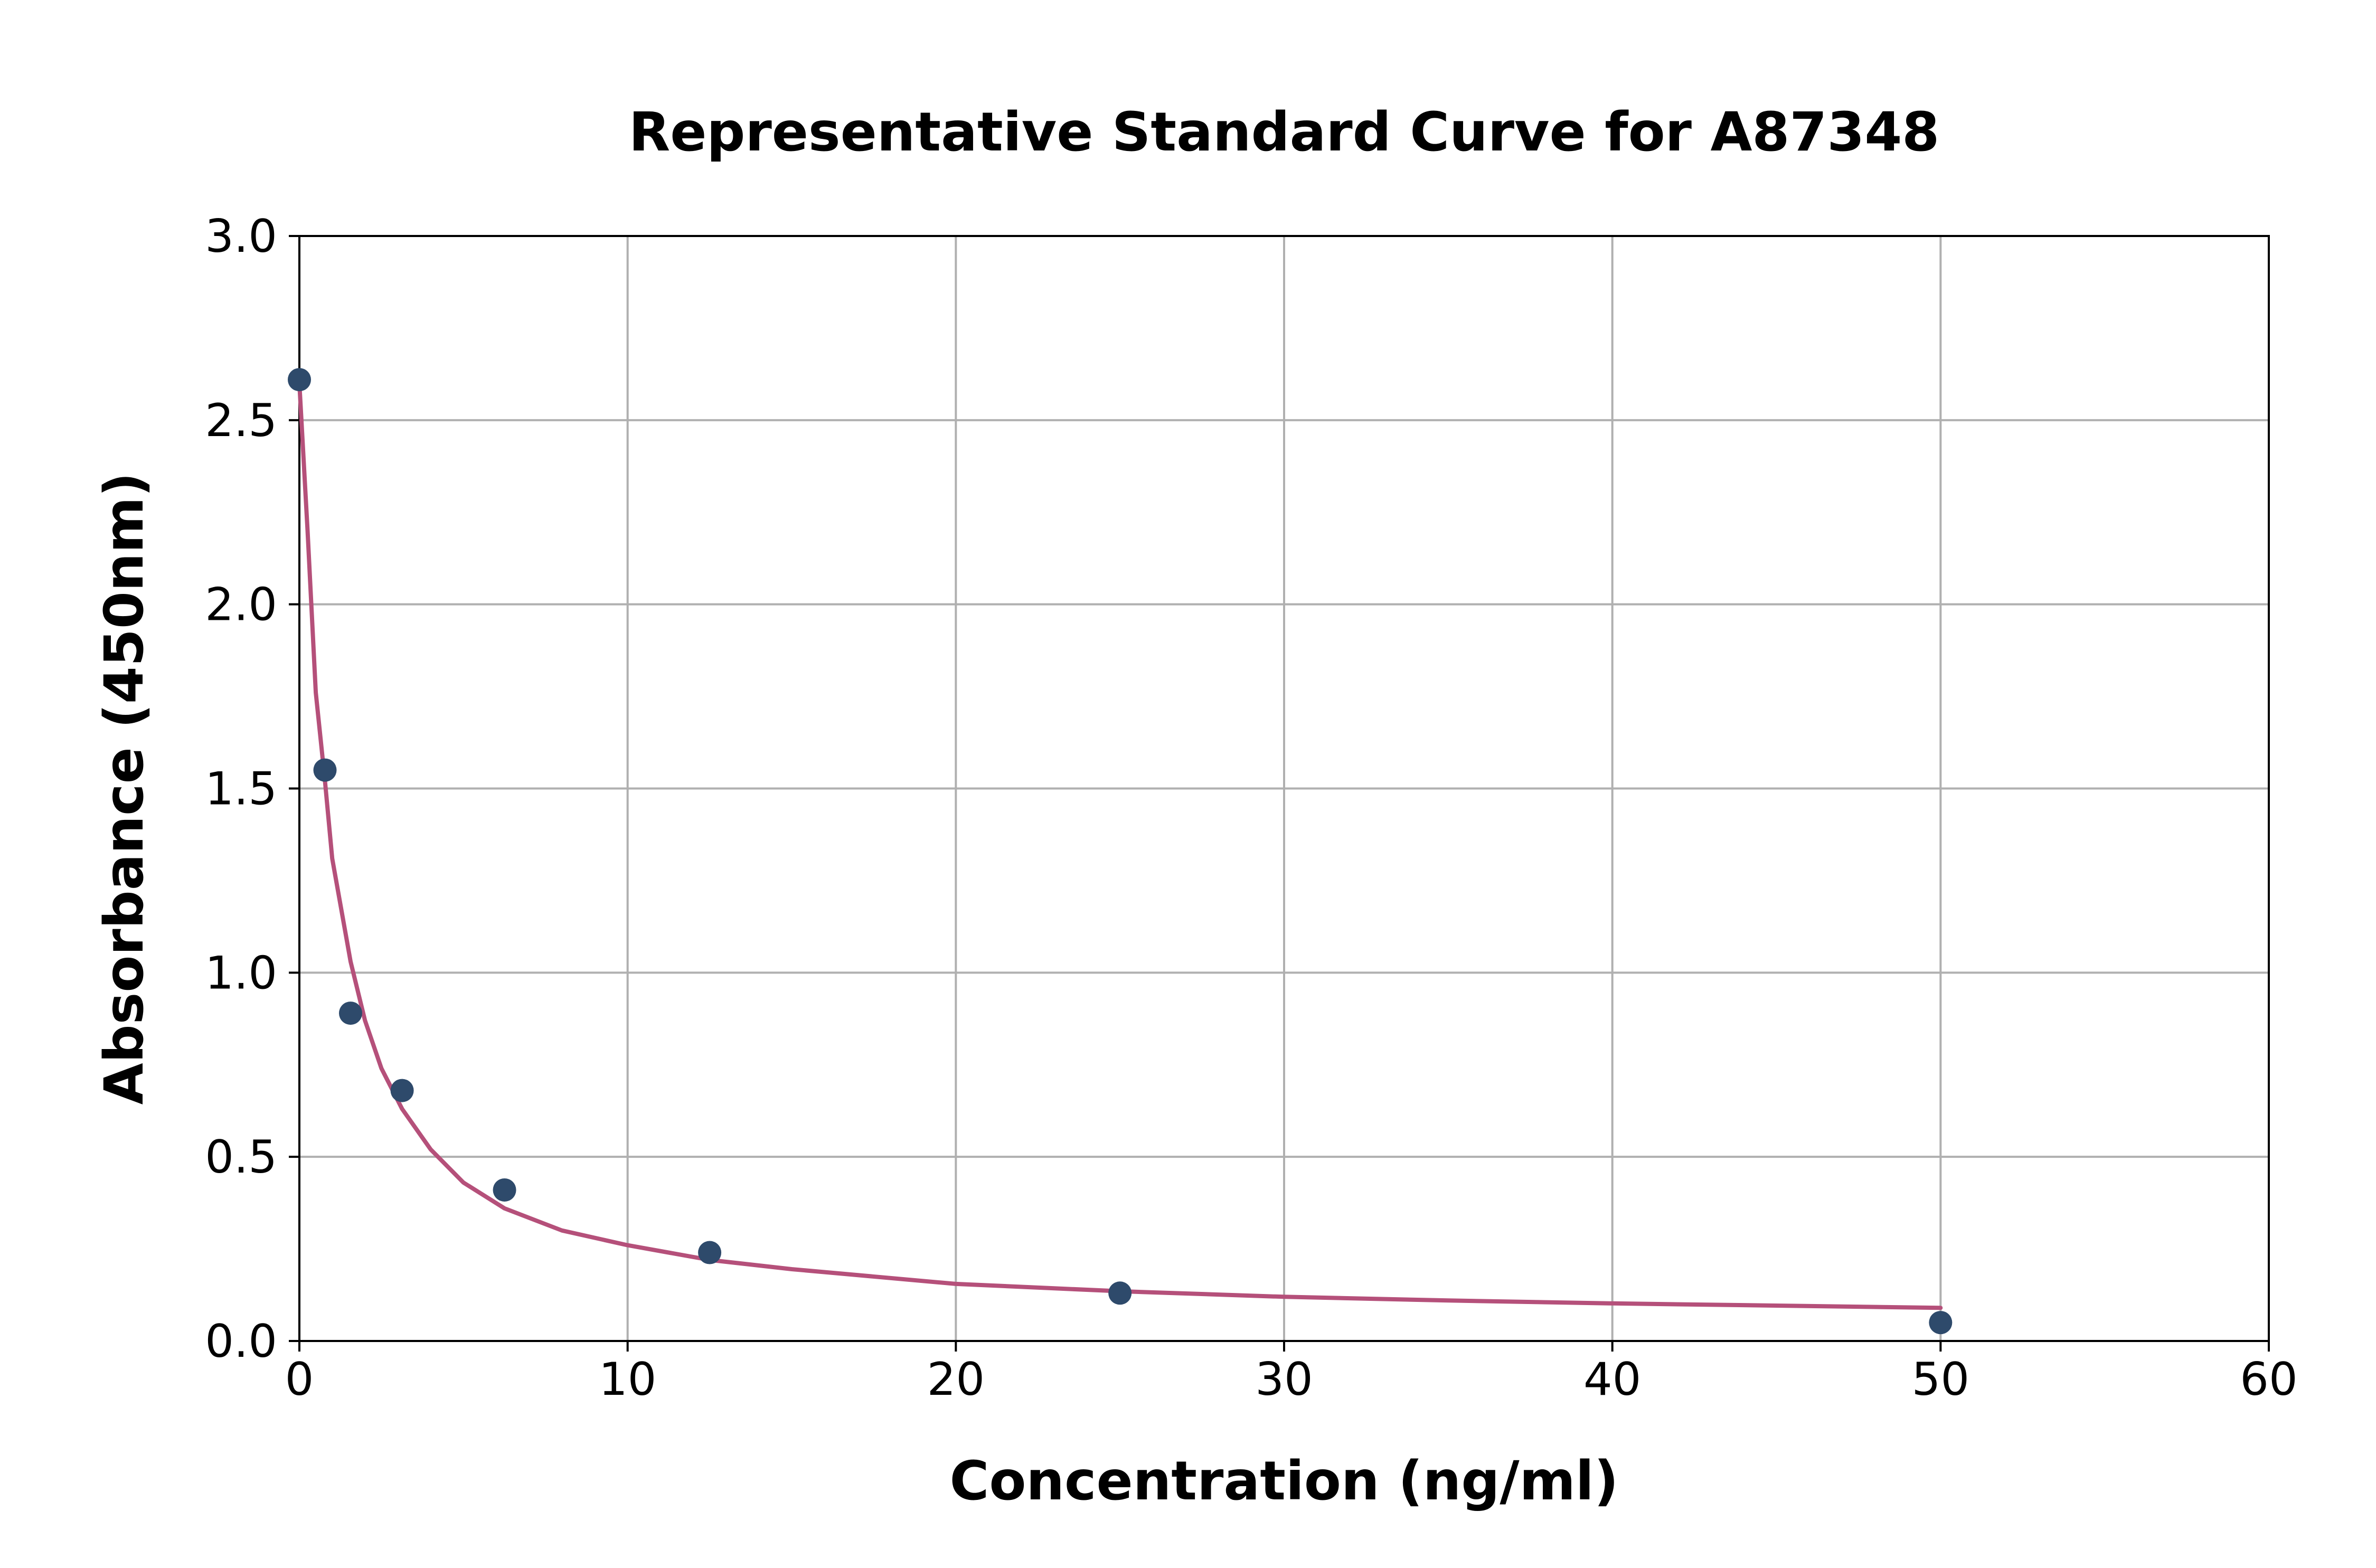 The image size is (2376, 1568). What do you see at coordinates (2268, 1380) in the screenshot?
I see `x-tick-label: 60` at bounding box center [2268, 1380].